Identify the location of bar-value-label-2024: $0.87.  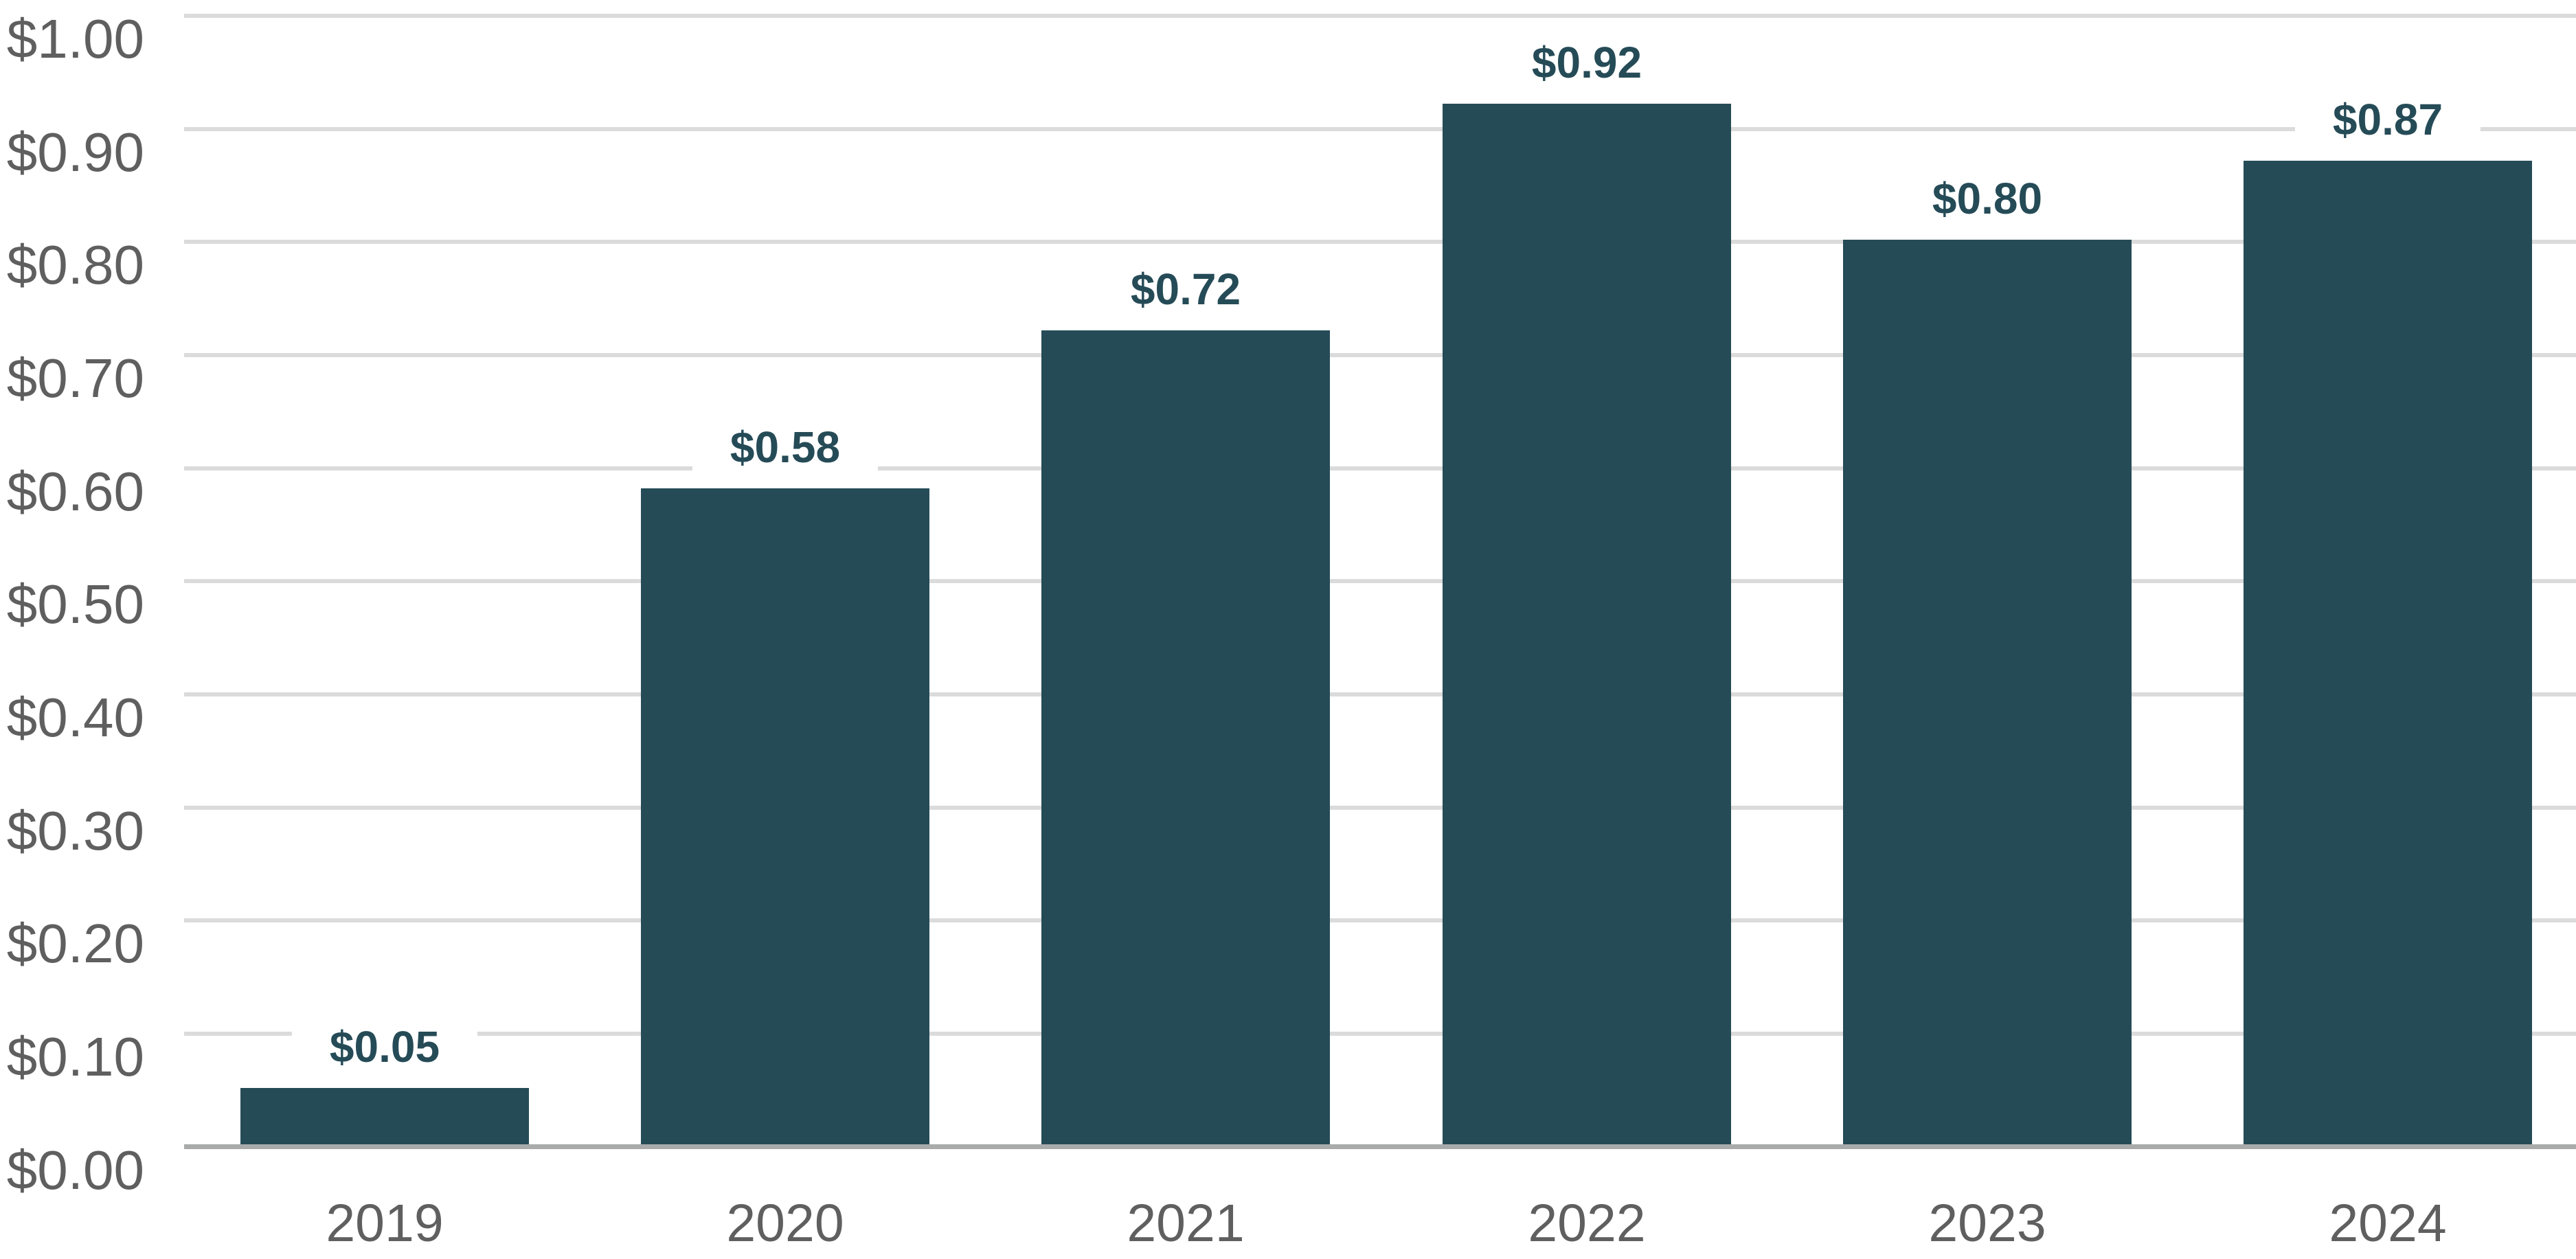
(2387, 119).